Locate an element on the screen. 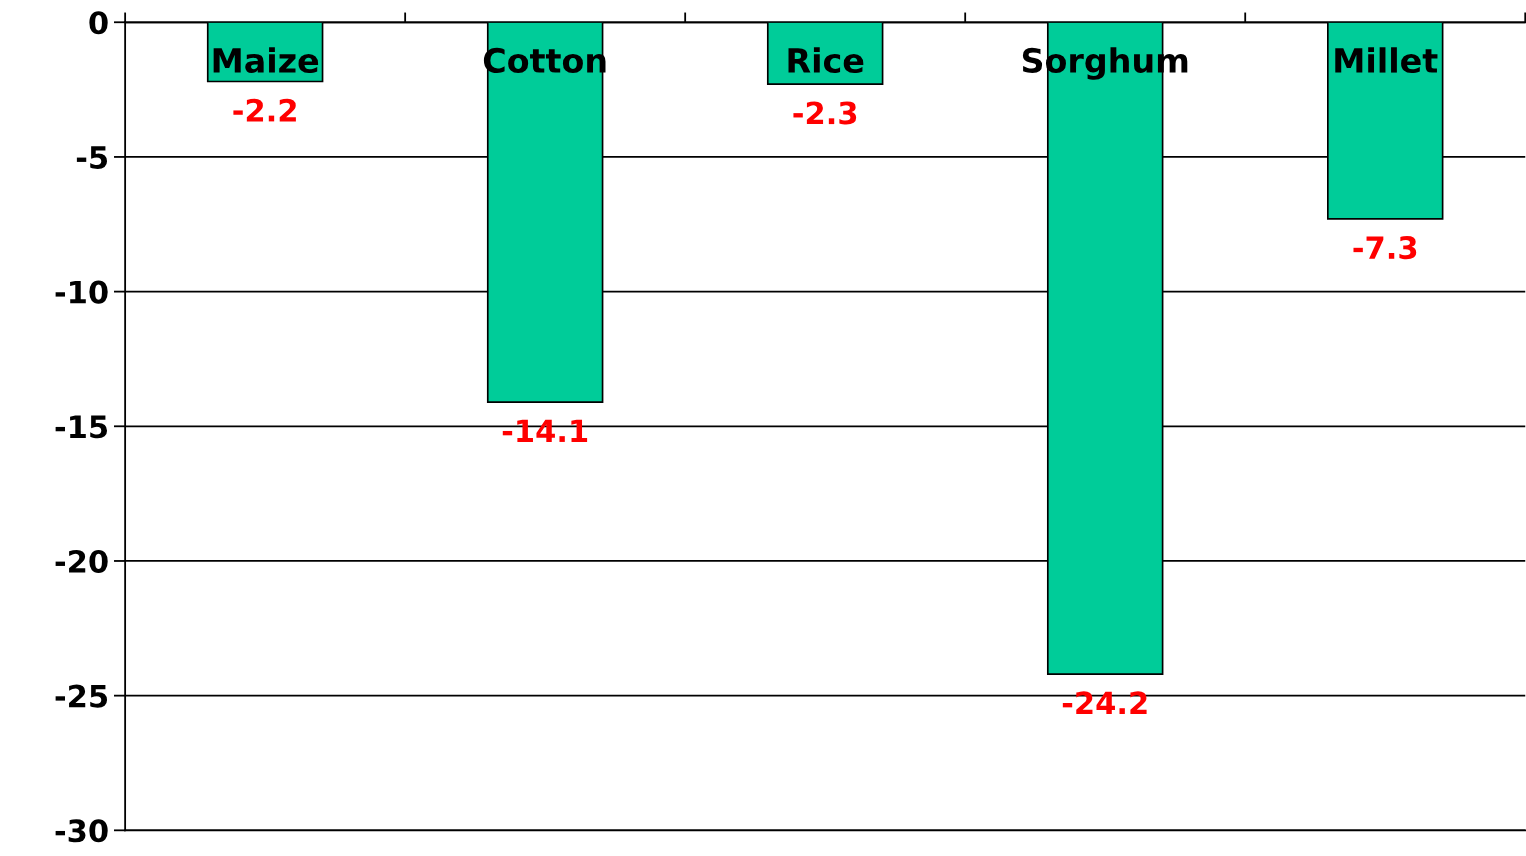 This screenshot has height=856, width=1526. x-tick-label: Maize is located at coordinates (266, 60).